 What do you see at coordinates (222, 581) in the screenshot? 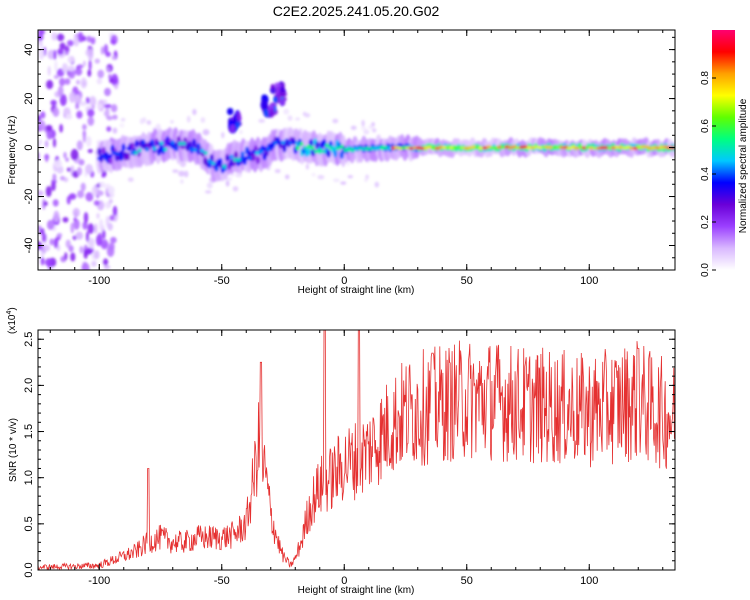
I see `x-tick-label: -50` at bounding box center [222, 581].